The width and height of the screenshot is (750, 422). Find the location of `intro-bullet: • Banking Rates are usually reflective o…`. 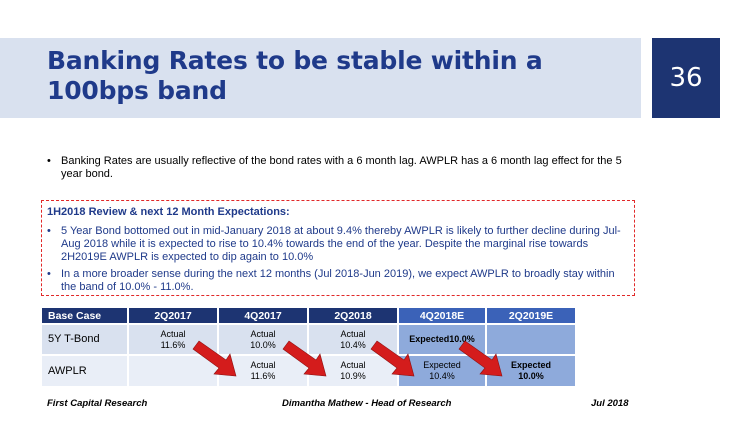

intro-bullet: • Banking Rates are usually reflective o… is located at coordinates (342, 168).